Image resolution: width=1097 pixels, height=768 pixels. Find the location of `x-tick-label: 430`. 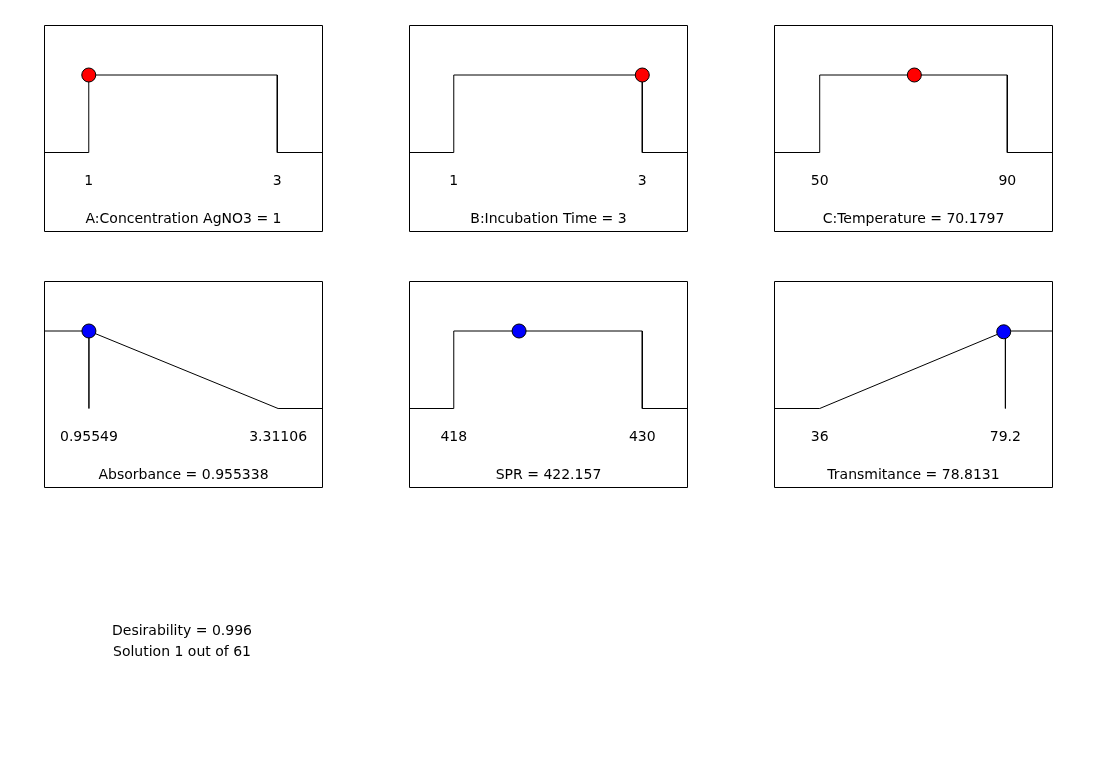

x-tick-label: 430 is located at coordinates (642, 435).